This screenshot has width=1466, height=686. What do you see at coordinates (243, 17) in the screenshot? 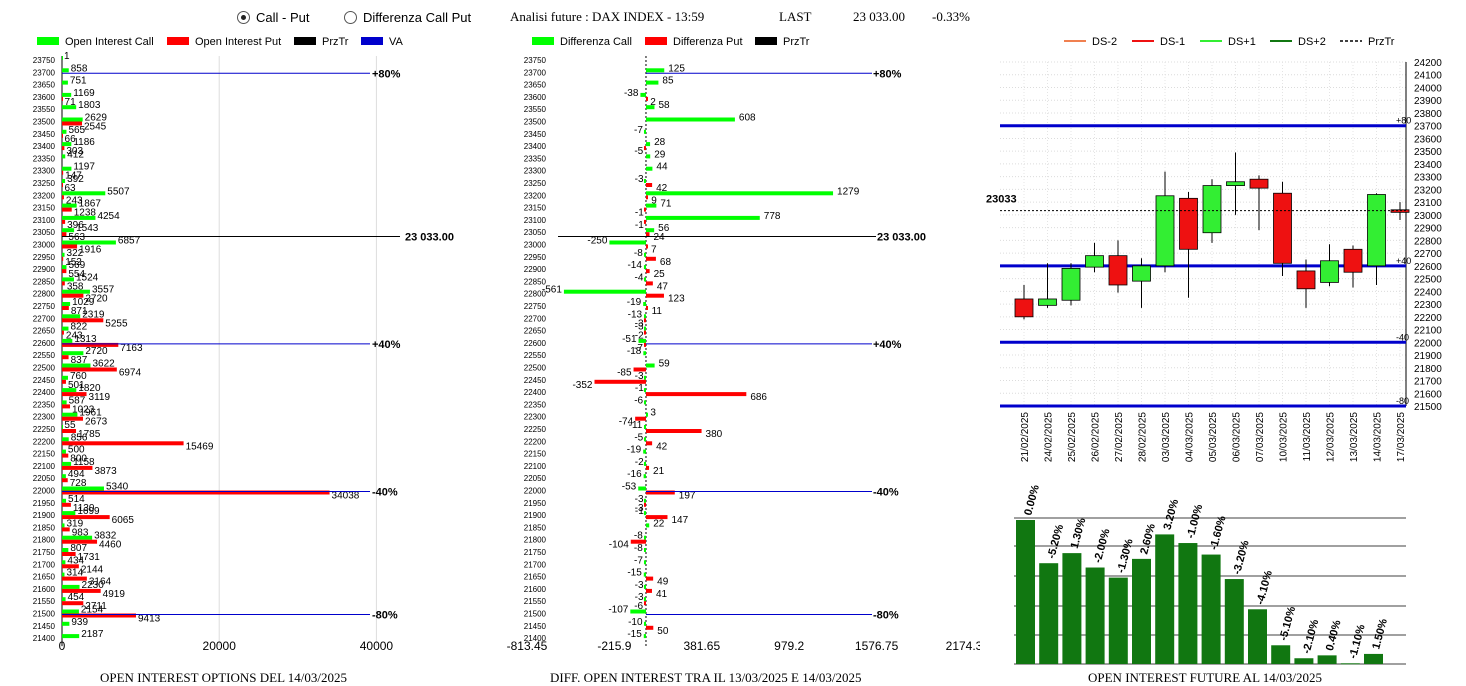
I see `radio-call-put-dot` at bounding box center [243, 17].